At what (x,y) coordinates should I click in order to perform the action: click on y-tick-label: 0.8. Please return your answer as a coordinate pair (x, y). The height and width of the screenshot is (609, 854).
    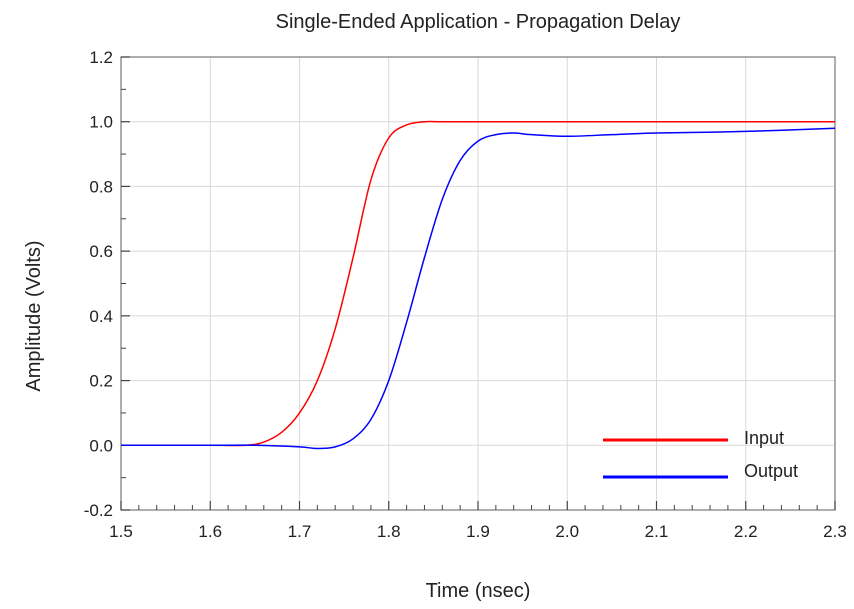
    Looking at the image, I should click on (101, 186).